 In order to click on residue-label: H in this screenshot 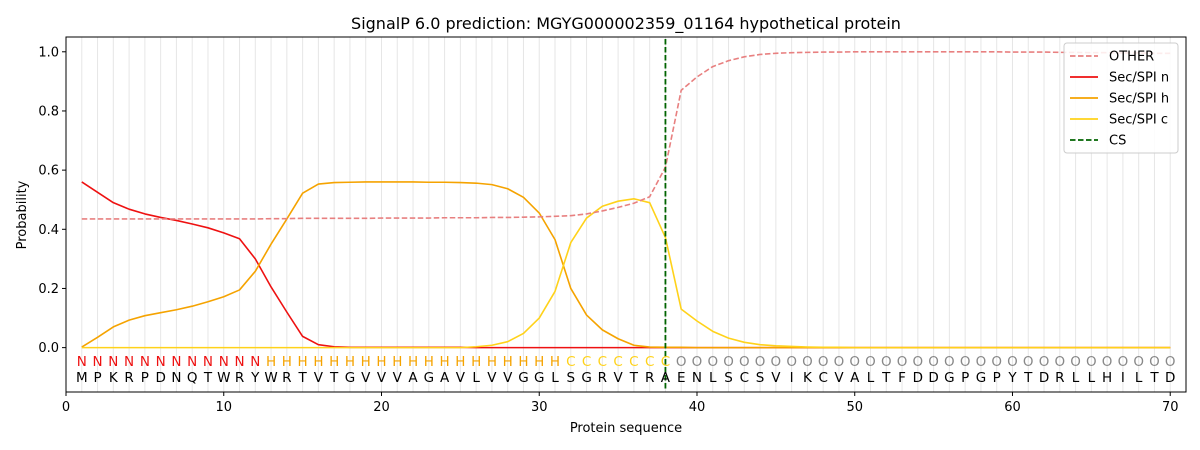, I will do `click(1107, 378)`.